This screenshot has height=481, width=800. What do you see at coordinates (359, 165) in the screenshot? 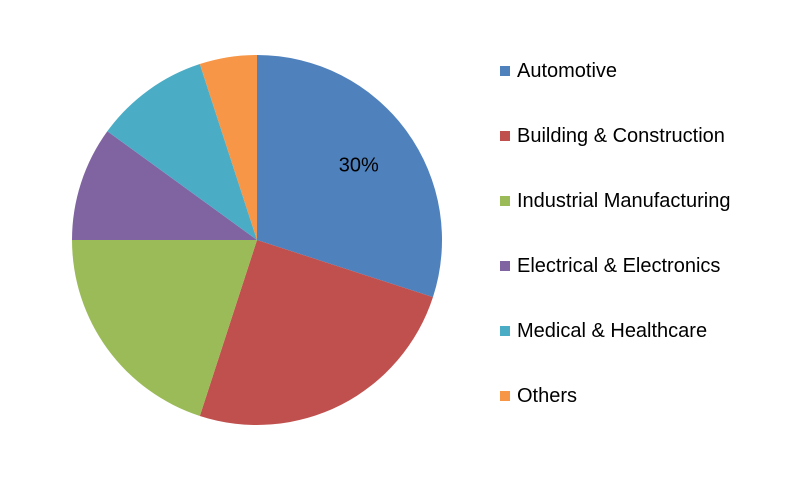
I see `data-label-automotive: 30%` at bounding box center [359, 165].